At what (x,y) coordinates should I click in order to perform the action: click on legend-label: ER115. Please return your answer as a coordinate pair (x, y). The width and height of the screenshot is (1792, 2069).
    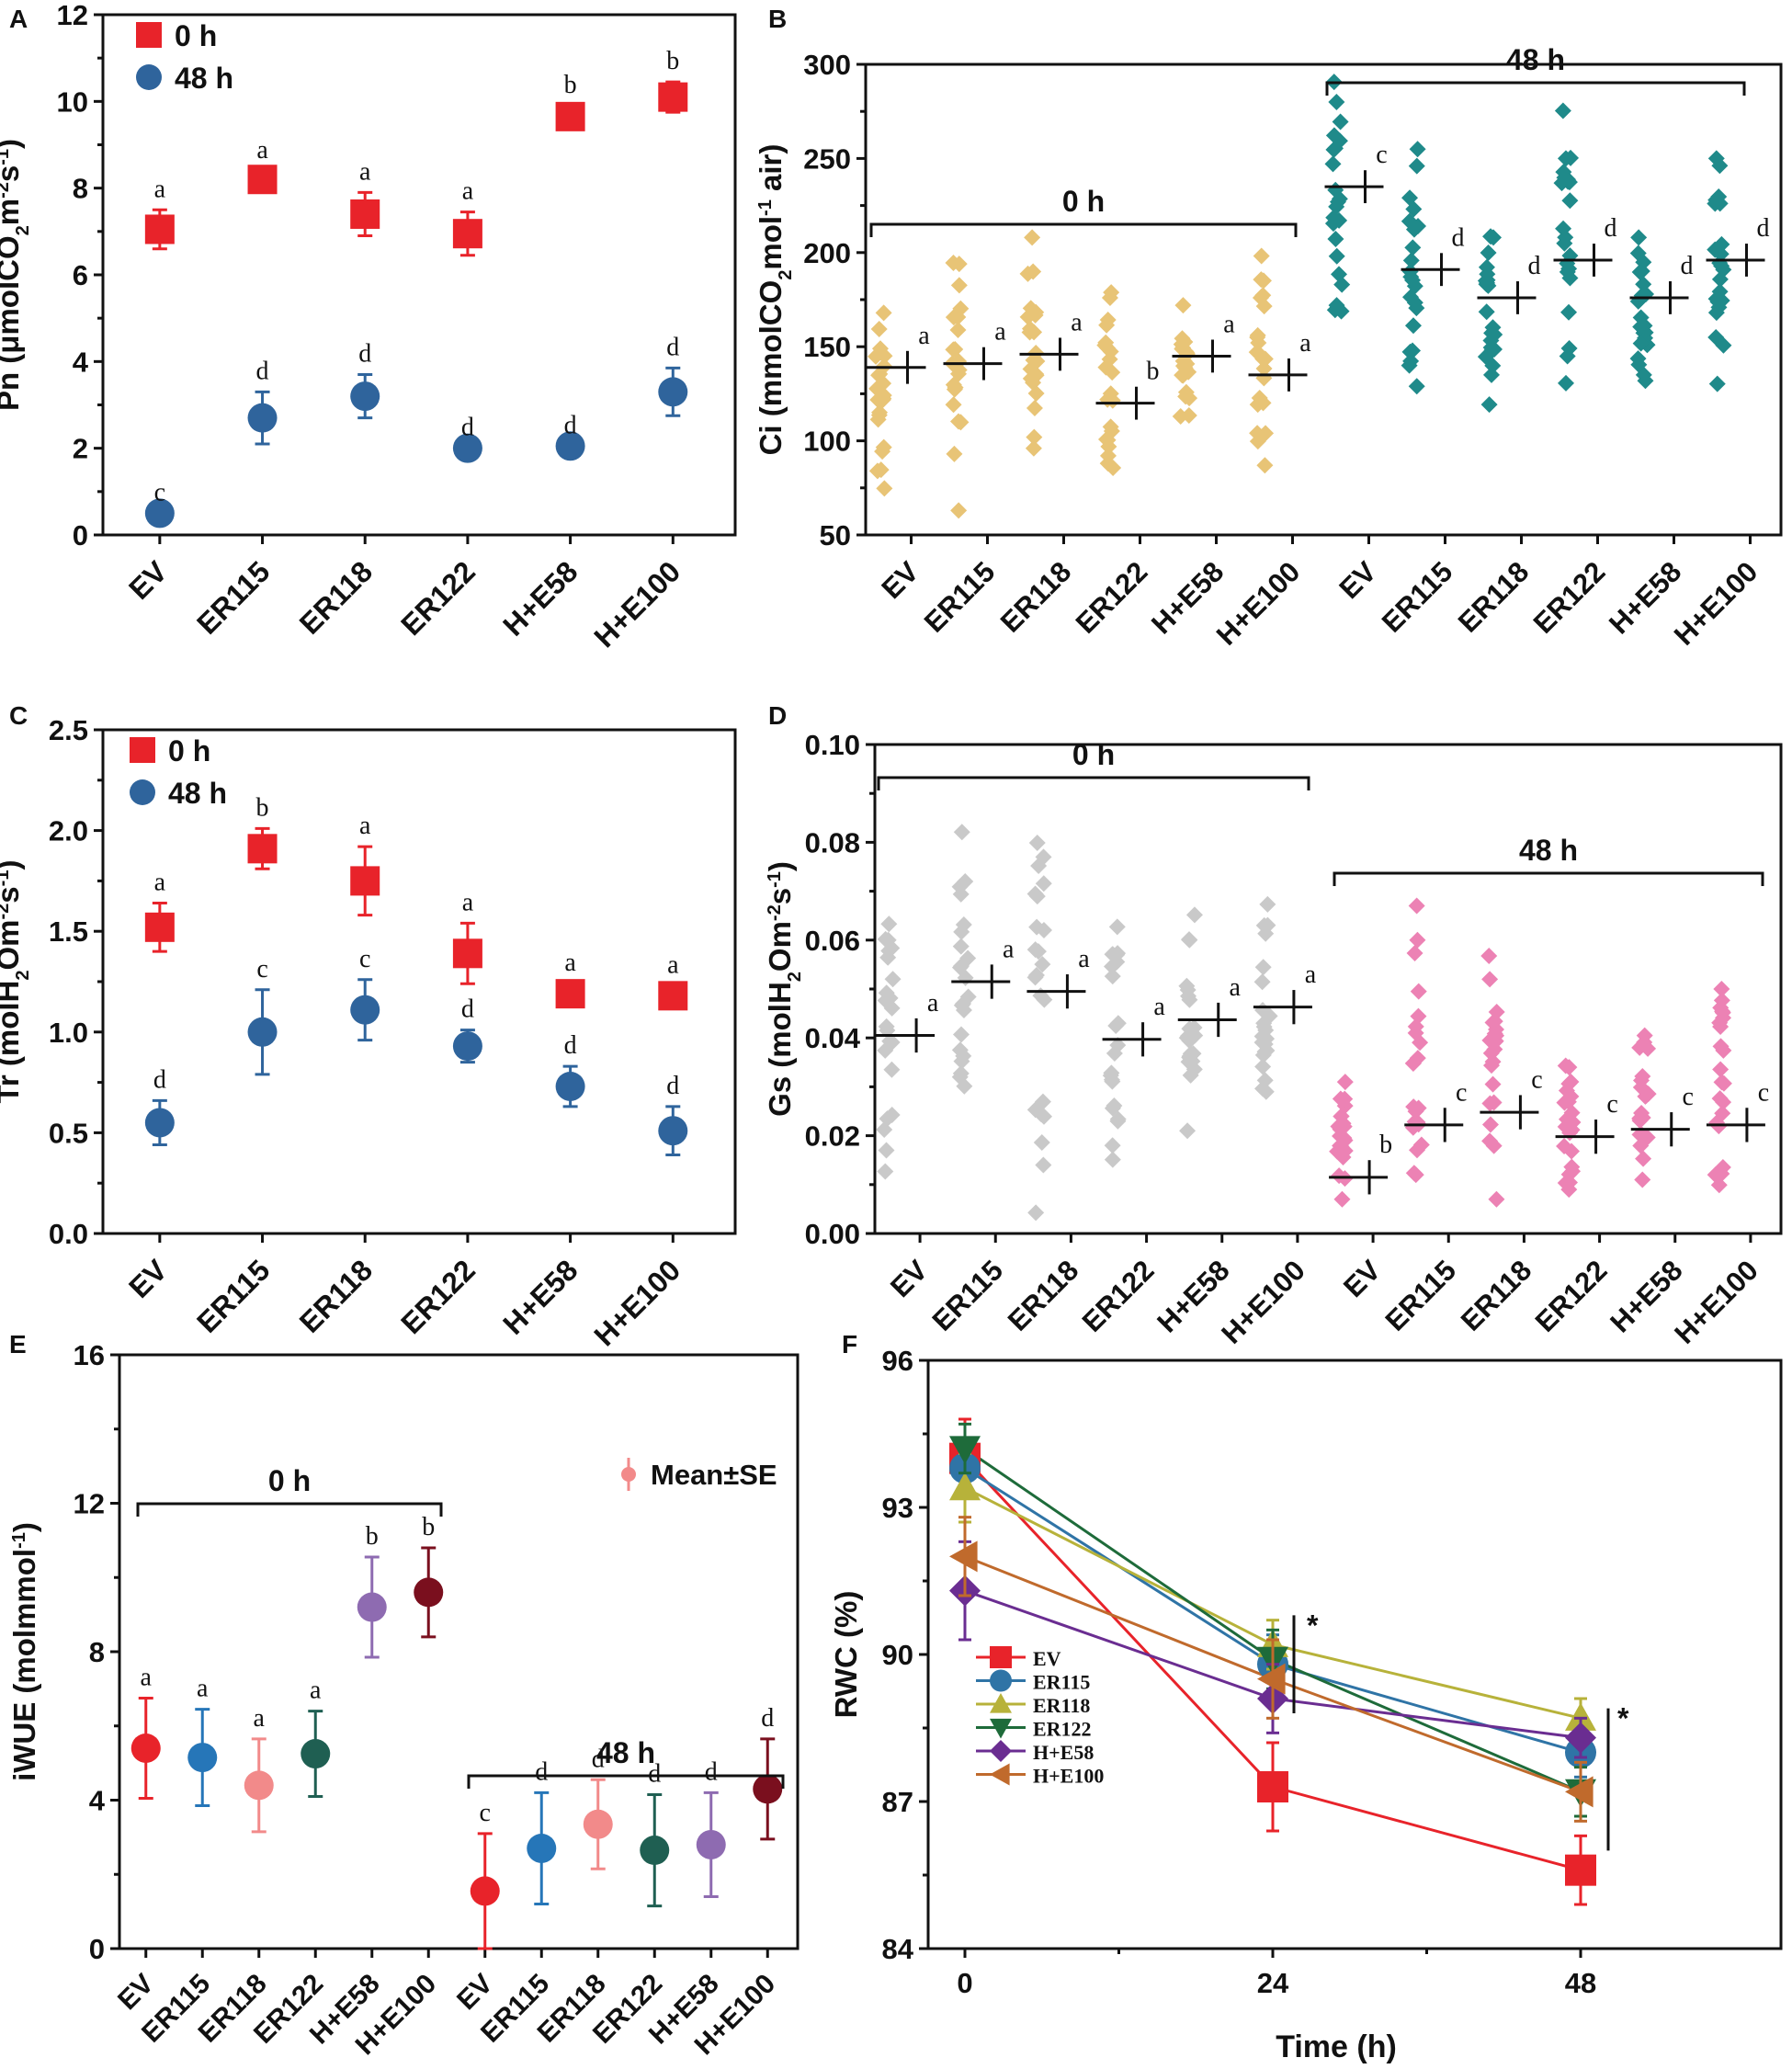
    Looking at the image, I should click on (1061, 1682).